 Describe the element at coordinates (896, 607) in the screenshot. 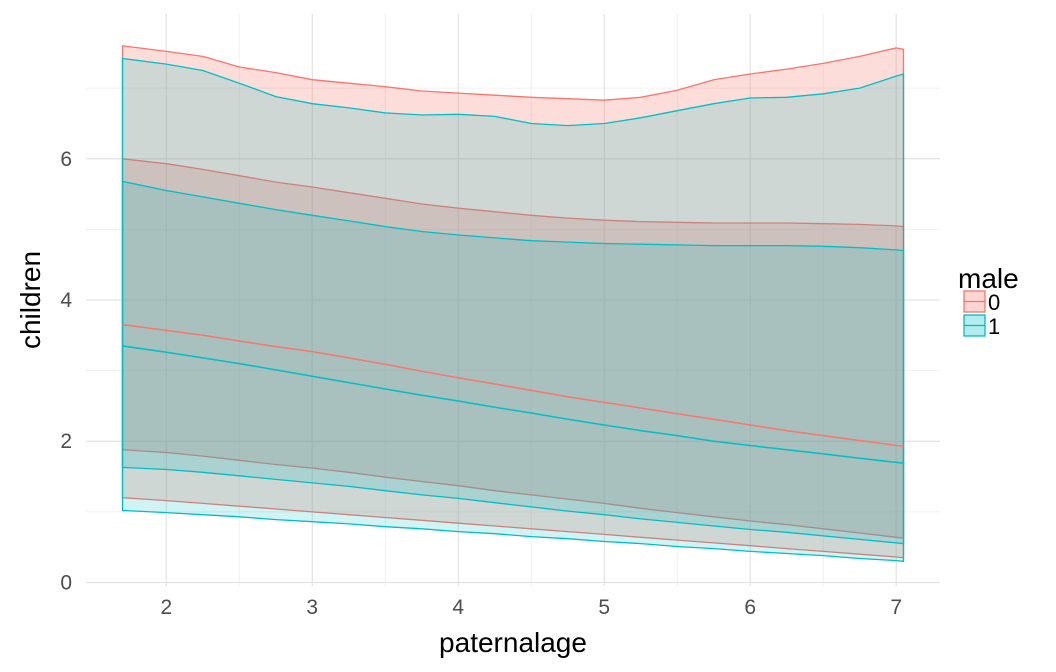

I see `x-tick-label: 7` at that location.